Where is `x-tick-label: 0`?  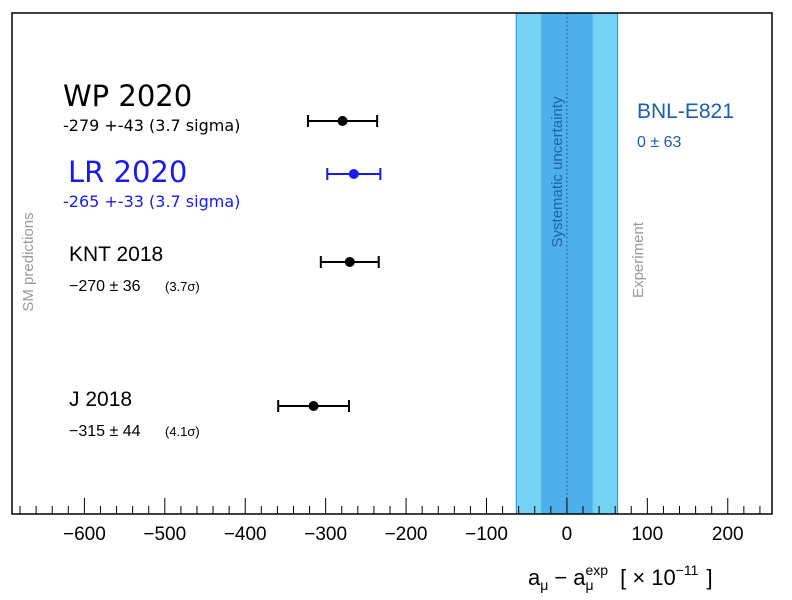
x-tick-label: 0 is located at coordinates (567, 534).